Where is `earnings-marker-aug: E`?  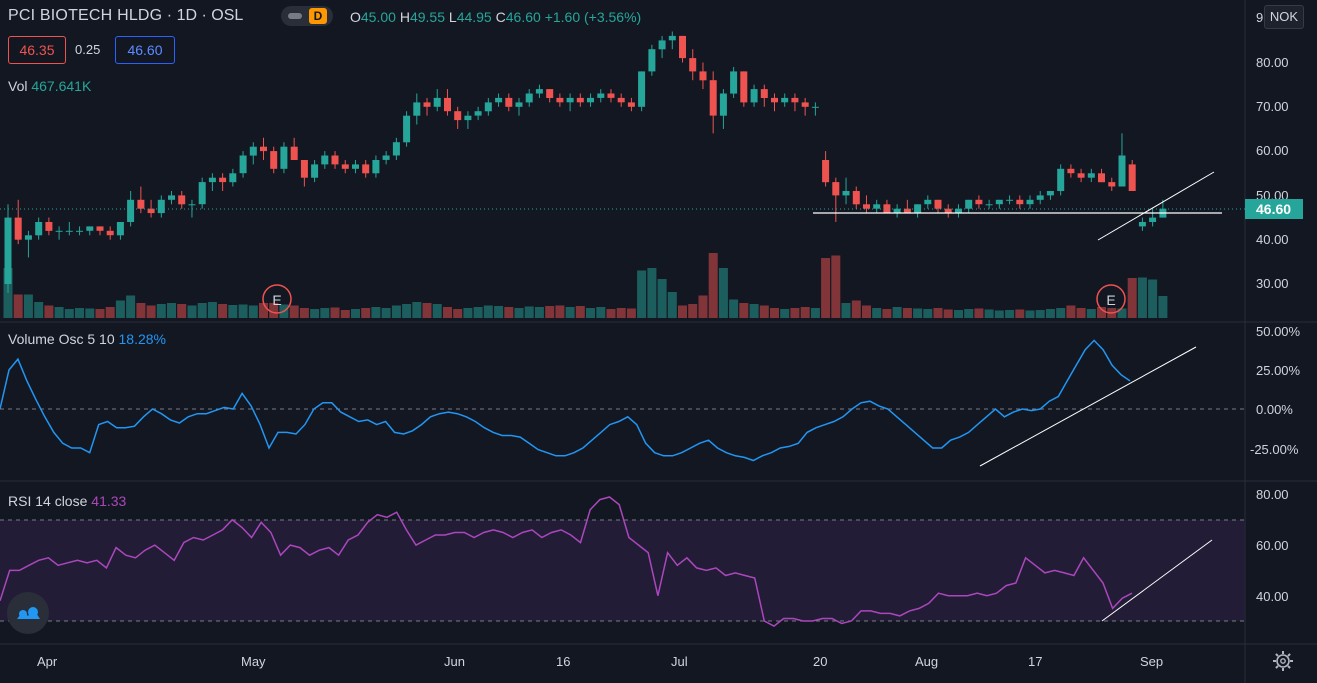
earnings-marker-aug: E is located at coordinates (1111, 299).